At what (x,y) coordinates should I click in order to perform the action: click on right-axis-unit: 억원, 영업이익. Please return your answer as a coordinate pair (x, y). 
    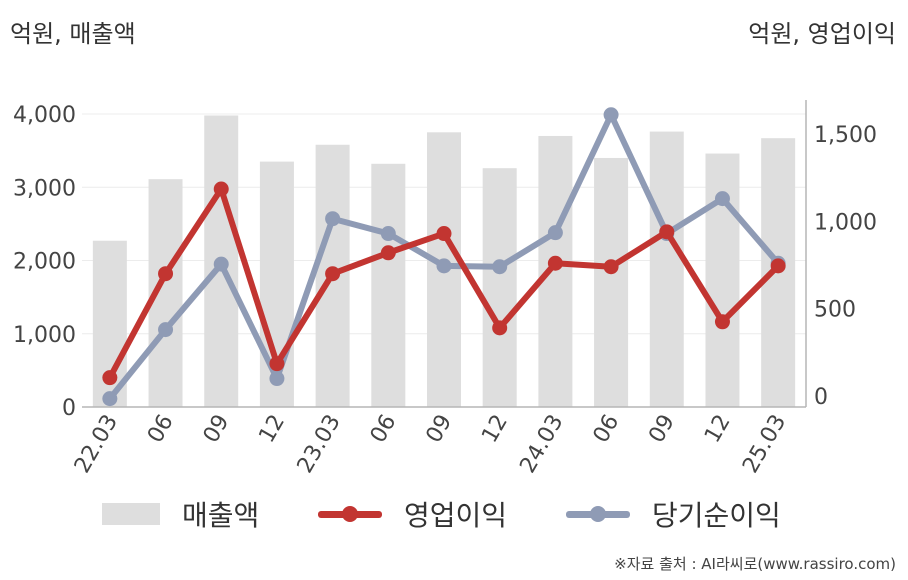
    Looking at the image, I should click on (822, 34).